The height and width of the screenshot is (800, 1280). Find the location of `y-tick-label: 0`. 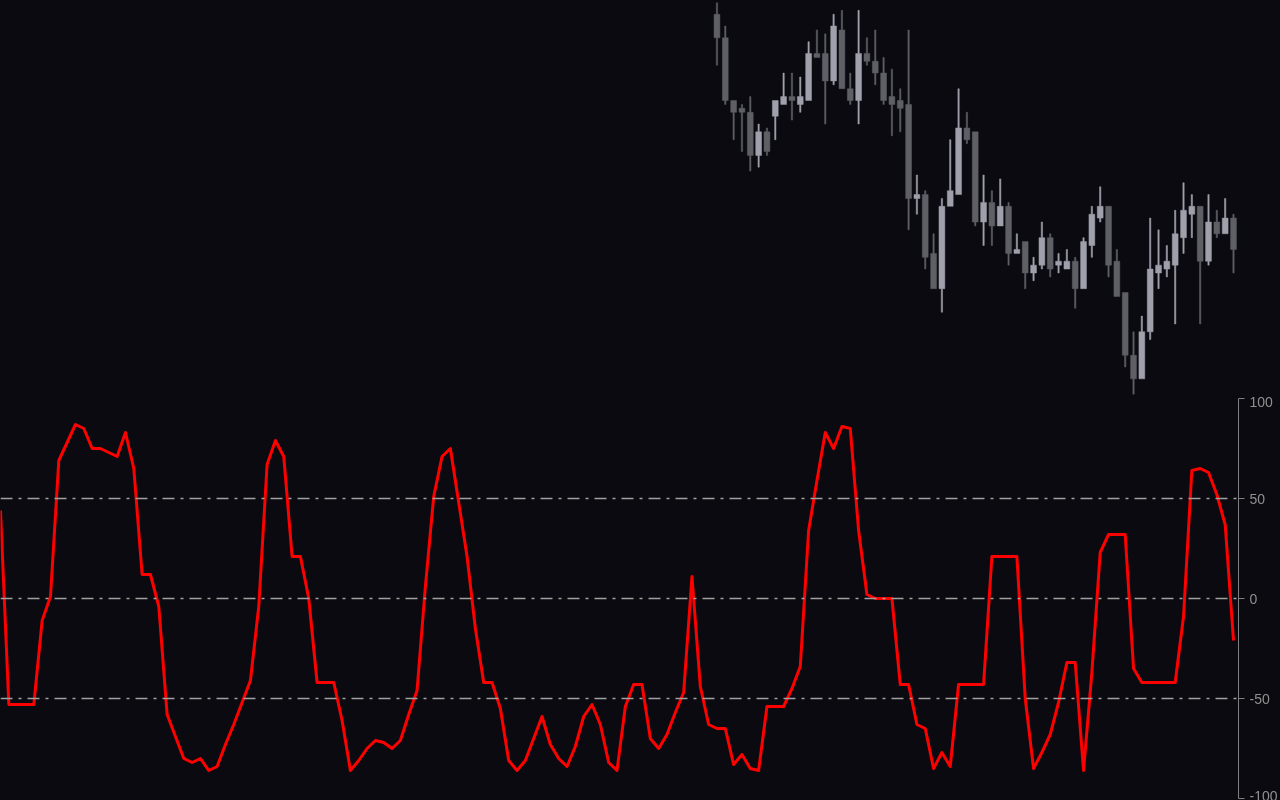

y-tick-label: 0 is located at coordinates (1253, 598).